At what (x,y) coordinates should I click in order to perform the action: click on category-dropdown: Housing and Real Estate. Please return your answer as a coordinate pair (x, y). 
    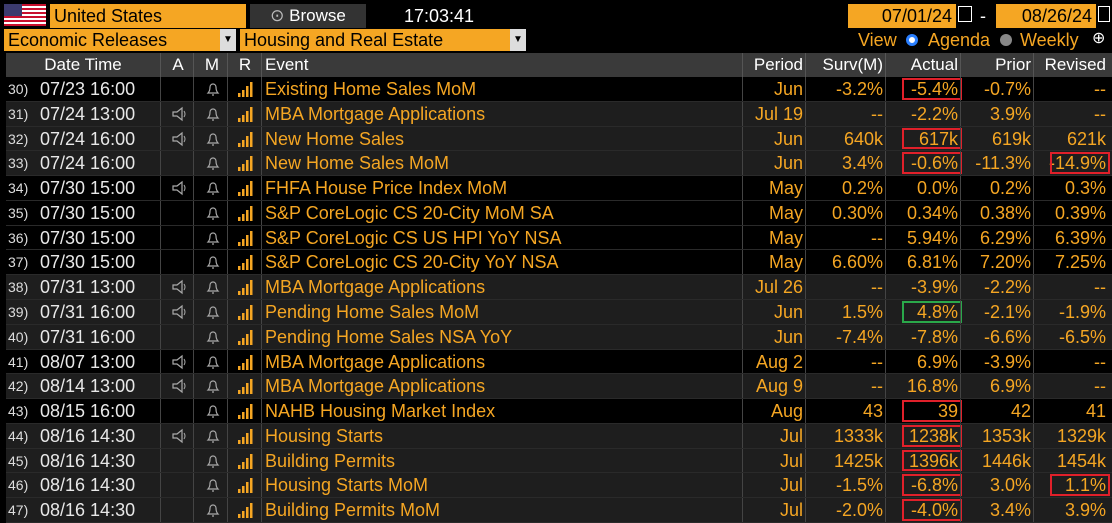
    Looking at the image, I should click on (375, 40).